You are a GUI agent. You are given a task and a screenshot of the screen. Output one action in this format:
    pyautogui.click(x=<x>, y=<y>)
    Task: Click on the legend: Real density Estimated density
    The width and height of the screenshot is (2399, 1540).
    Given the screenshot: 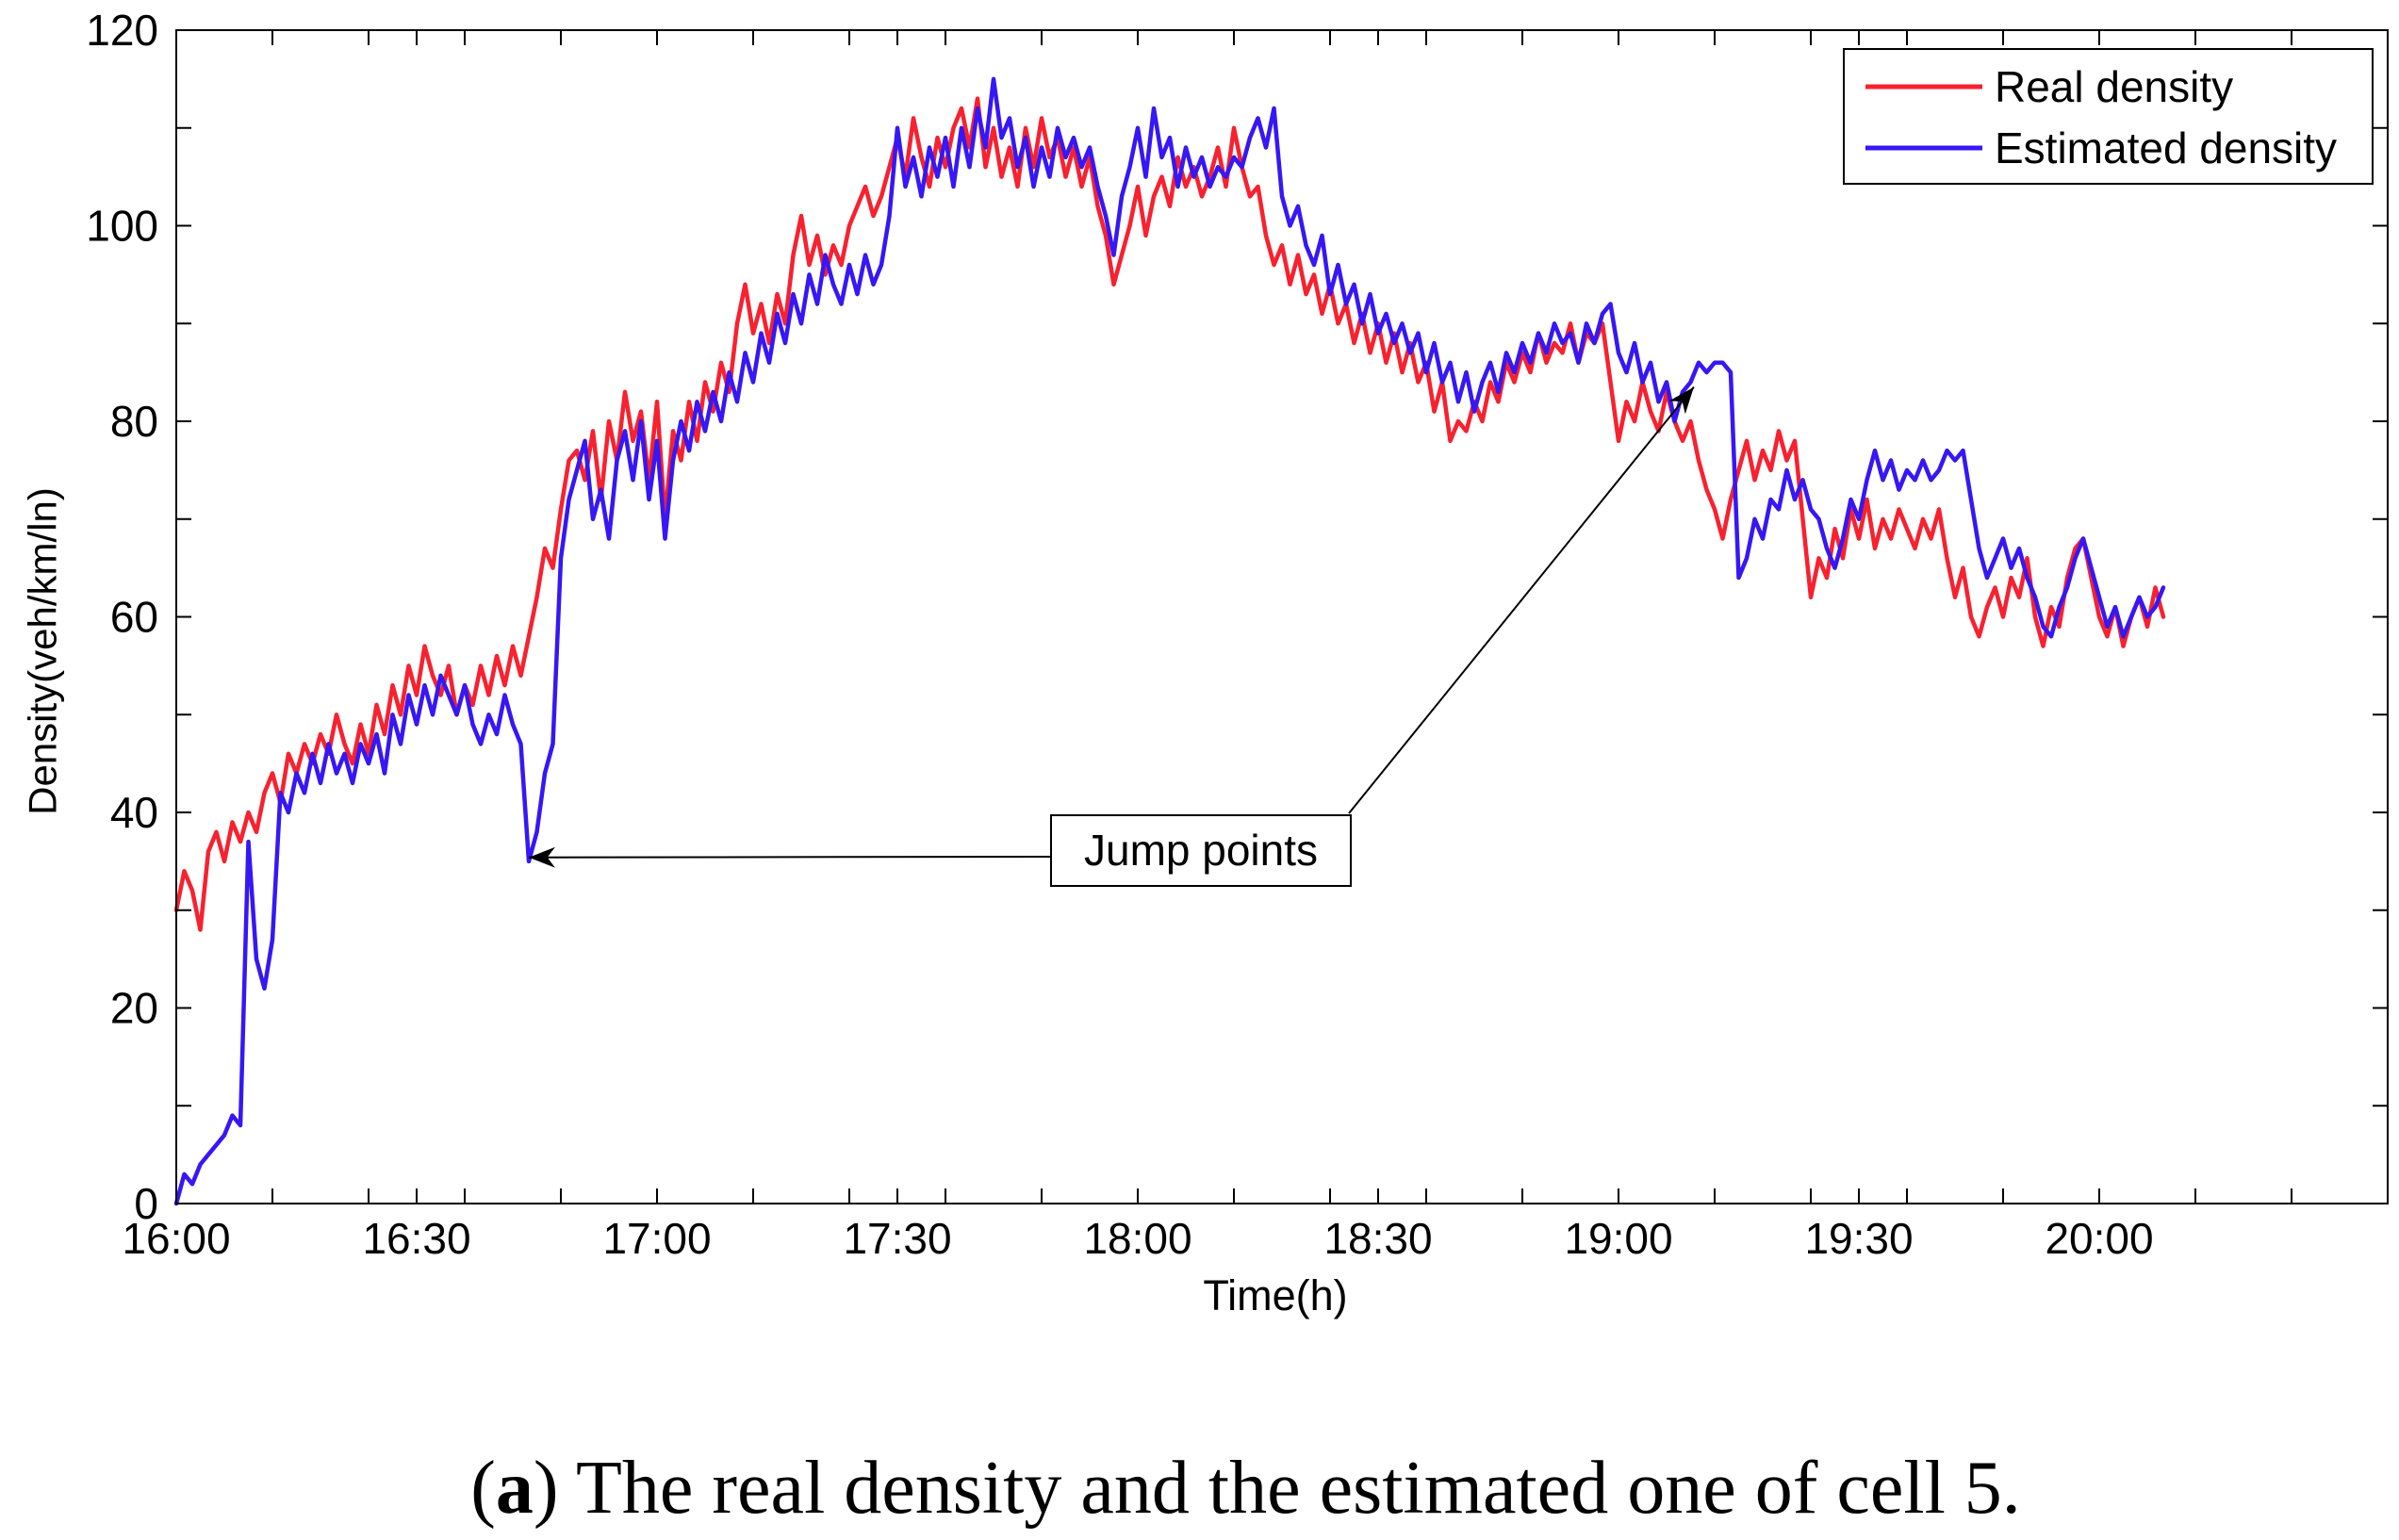 What is the action you would take?
    pyautogui.click(x=2108, y=116)
    